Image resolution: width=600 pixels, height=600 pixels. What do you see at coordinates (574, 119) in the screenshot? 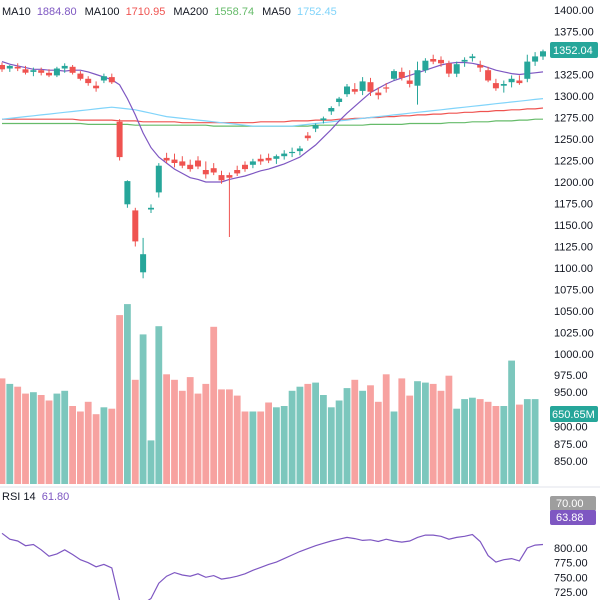
I see `price-axis-tick-5: 1275.00` at bounding box center [574, 119].